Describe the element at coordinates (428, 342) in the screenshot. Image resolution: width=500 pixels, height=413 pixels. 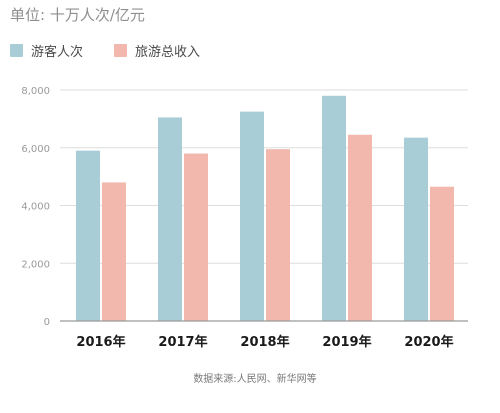
I see `x-tick-label: 2020年` at that location.